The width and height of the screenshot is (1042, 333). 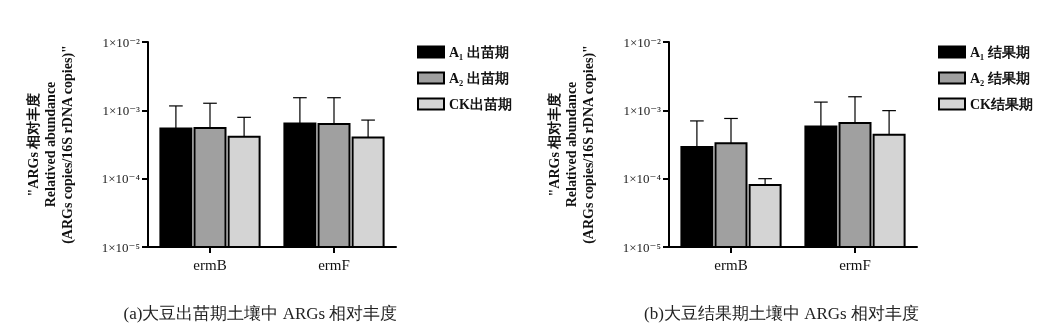 I want to click on legend-label: A₁ 结果期, so click(x=1000, y=52).